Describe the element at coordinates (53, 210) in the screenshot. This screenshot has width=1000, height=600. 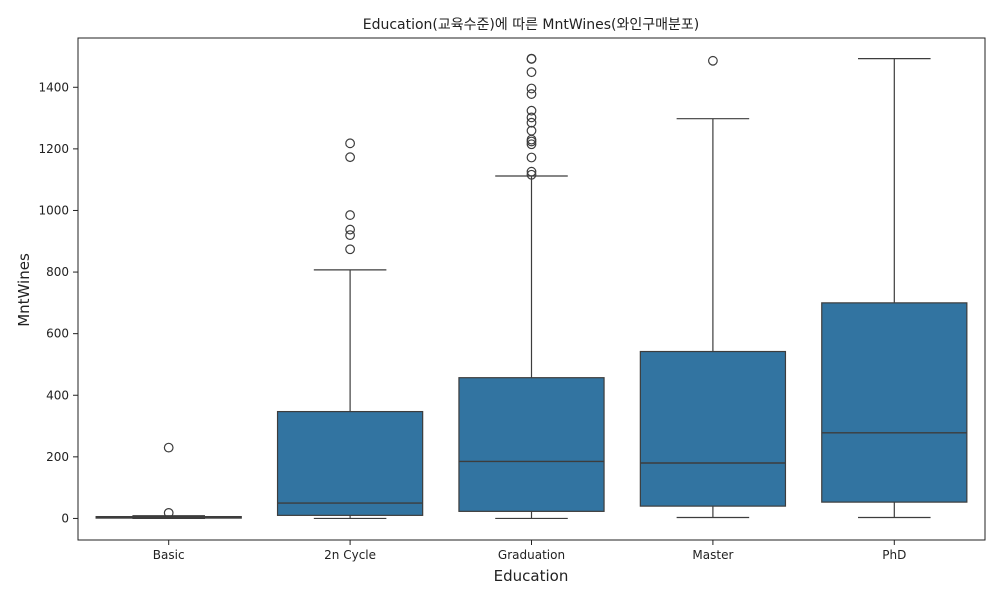
I see `y-tick-label: 1000` at that location.